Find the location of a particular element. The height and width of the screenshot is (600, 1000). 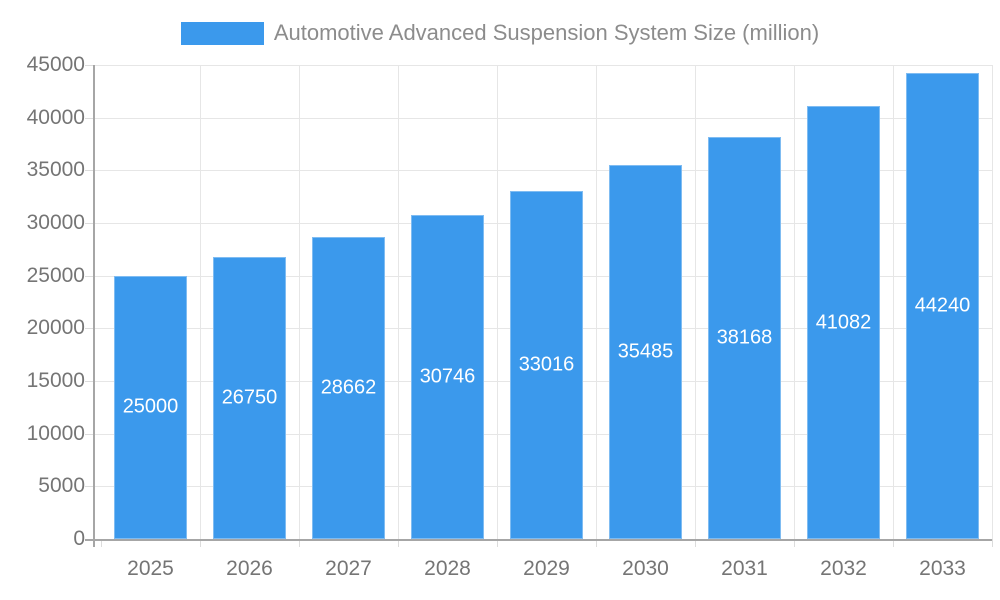

bar-value-label: 41082 is located at coordinates (843, 322).